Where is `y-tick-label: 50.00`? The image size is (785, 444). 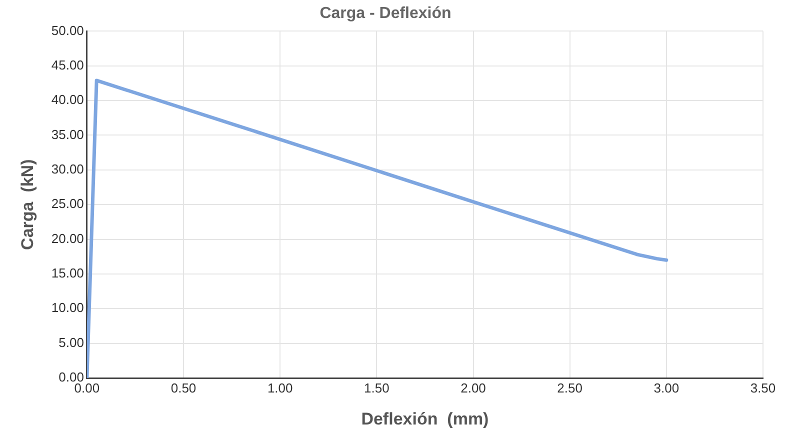 y-tick-label: 50.00 is located at coordinates (67, 30).